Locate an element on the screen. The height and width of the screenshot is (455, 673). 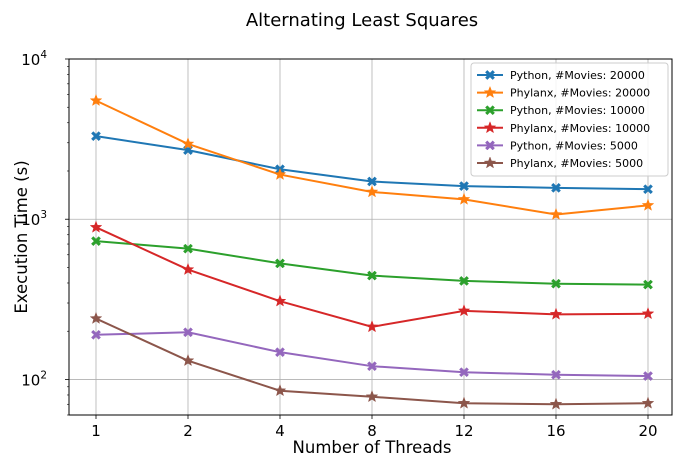
y-tick-exponent: 3 is located at coordinates (43, 215).